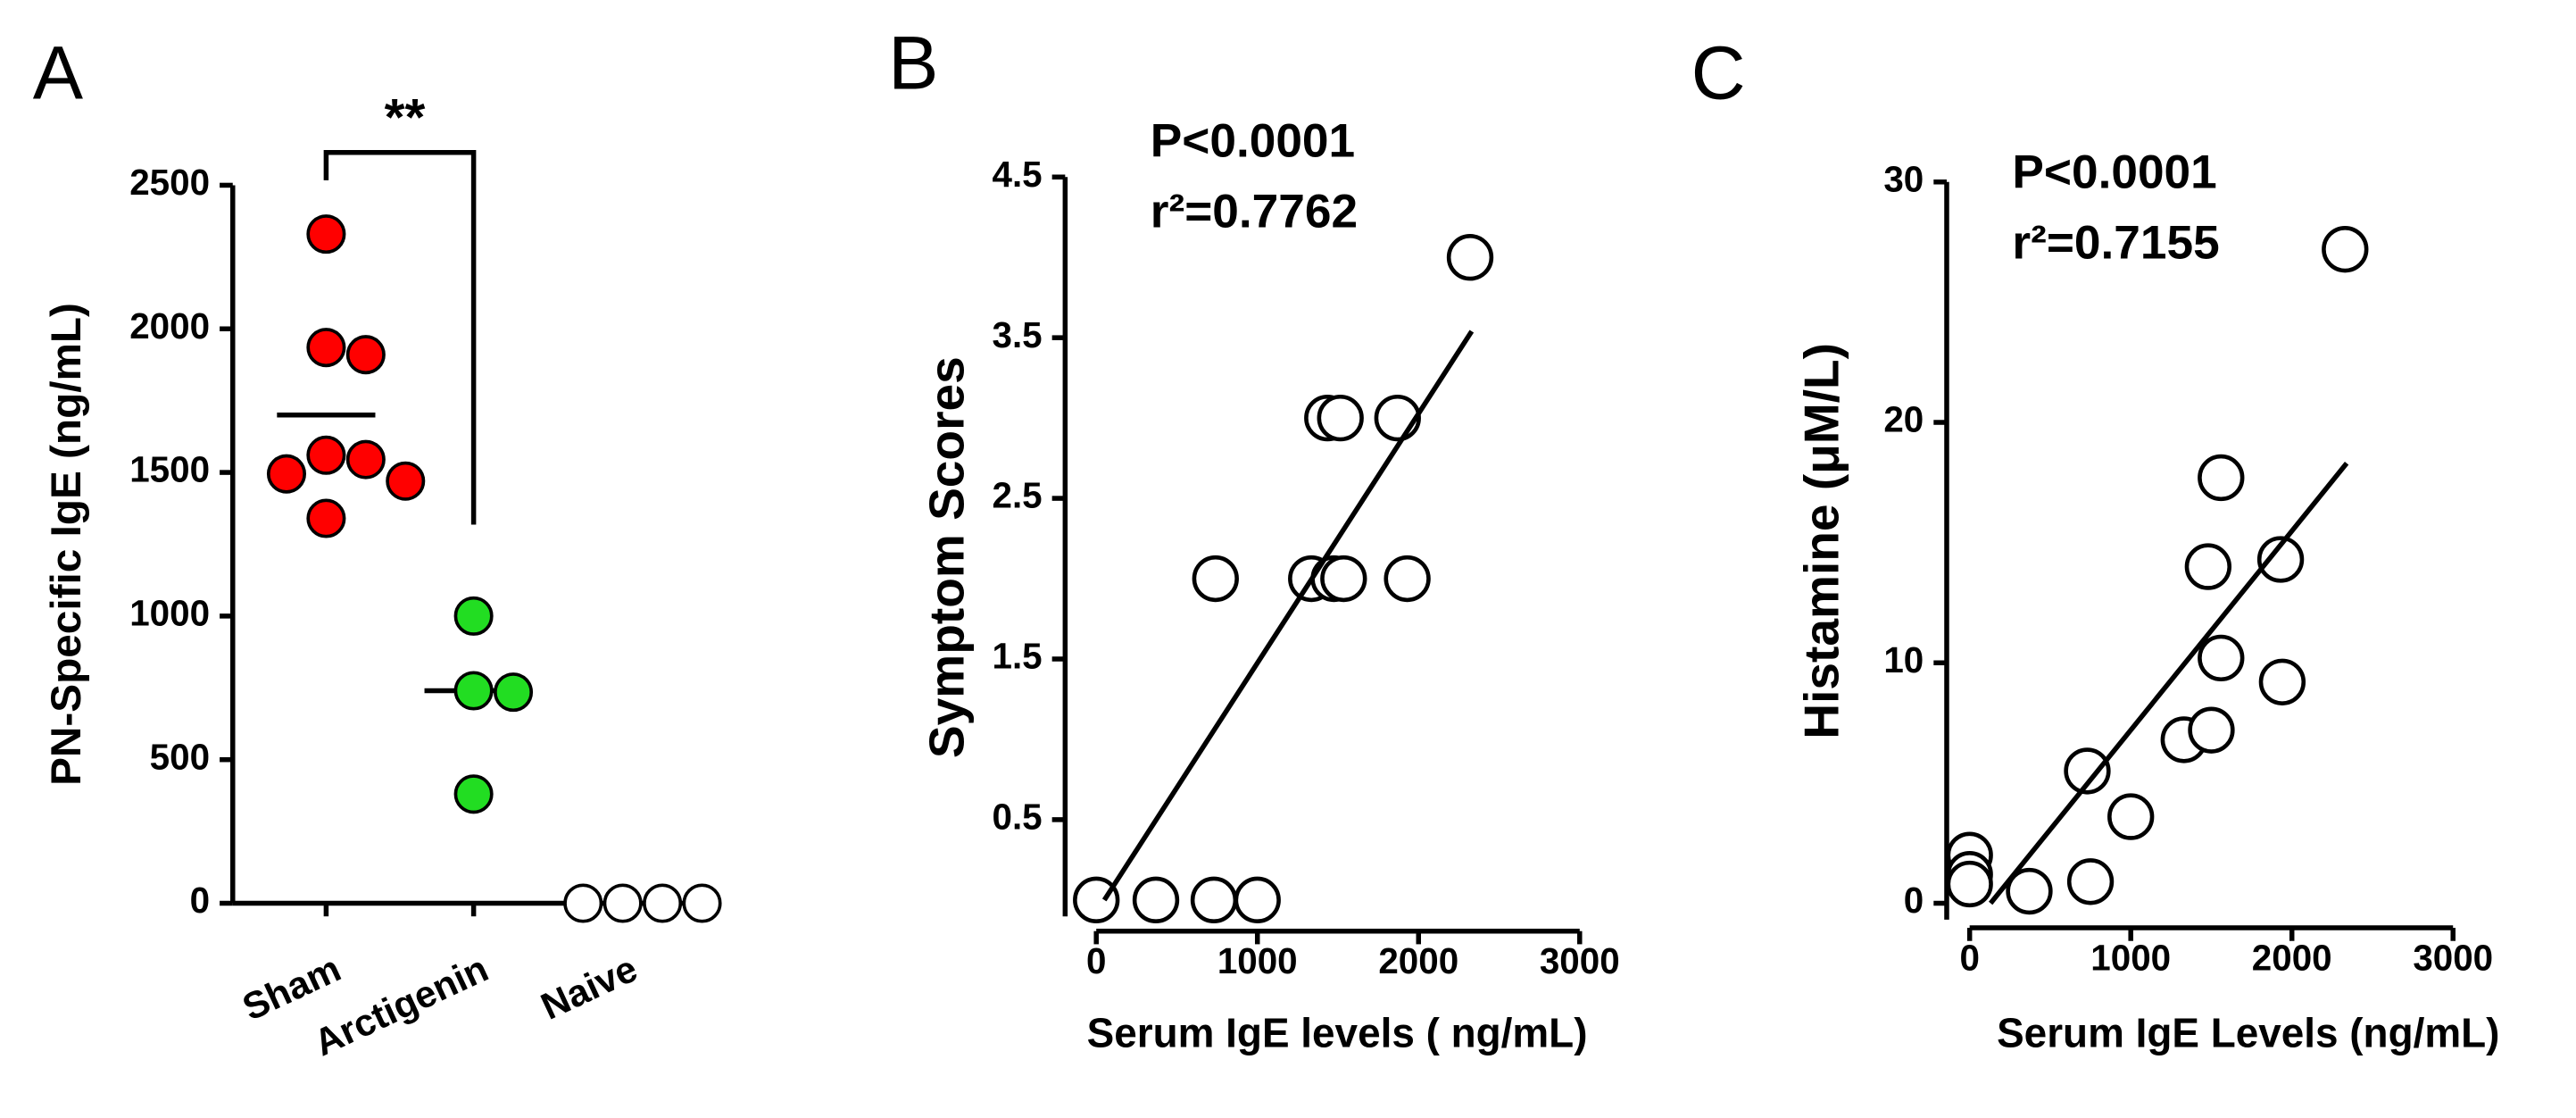 The image size is (2576, 1118). What do you see at coordinates (406, 117) in the screenshot?
I see `significance-label: **` at bounding box center [406, 117].